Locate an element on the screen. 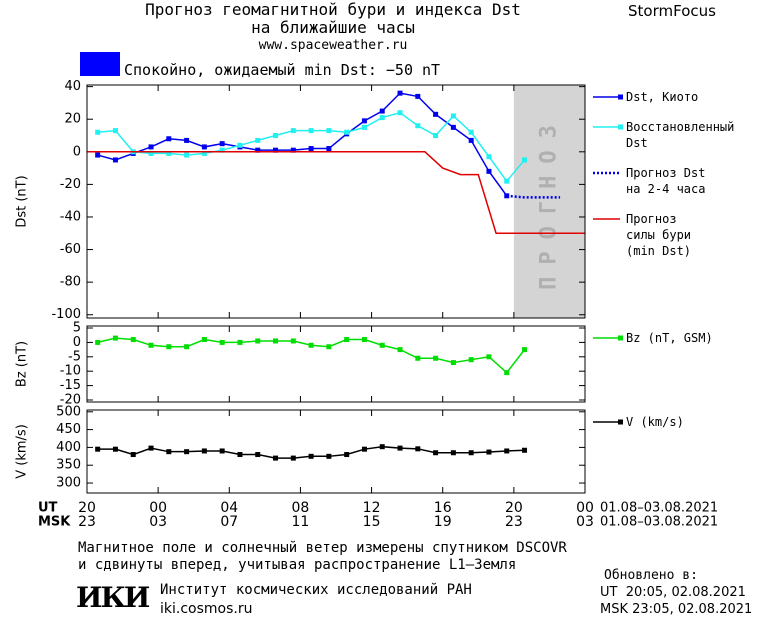 The width and height of the screenshot is (760, 620). y-tick-label: -15 is located at coordinates (70, 385).